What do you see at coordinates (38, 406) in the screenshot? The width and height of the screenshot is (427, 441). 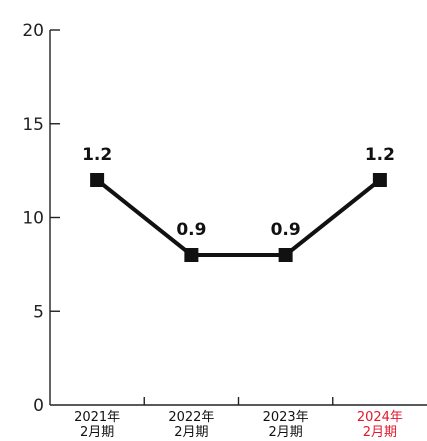 I see `y-tick-label: 0` at bounding box center [38, 406].